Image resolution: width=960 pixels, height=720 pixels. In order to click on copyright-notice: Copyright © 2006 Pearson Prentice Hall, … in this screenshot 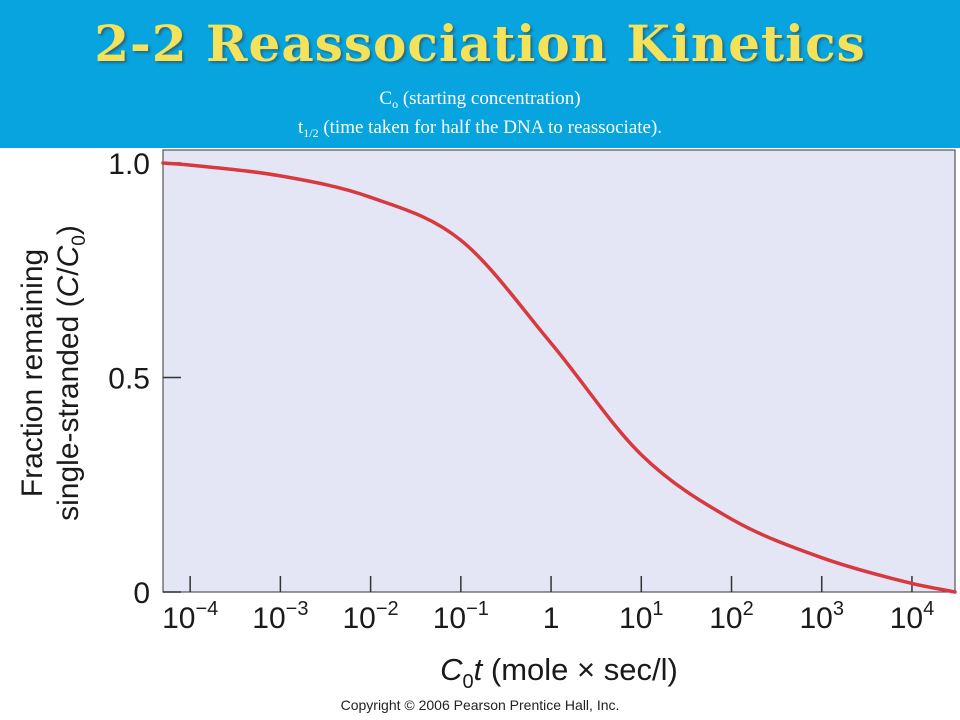, I will do `click(480, 705)`.